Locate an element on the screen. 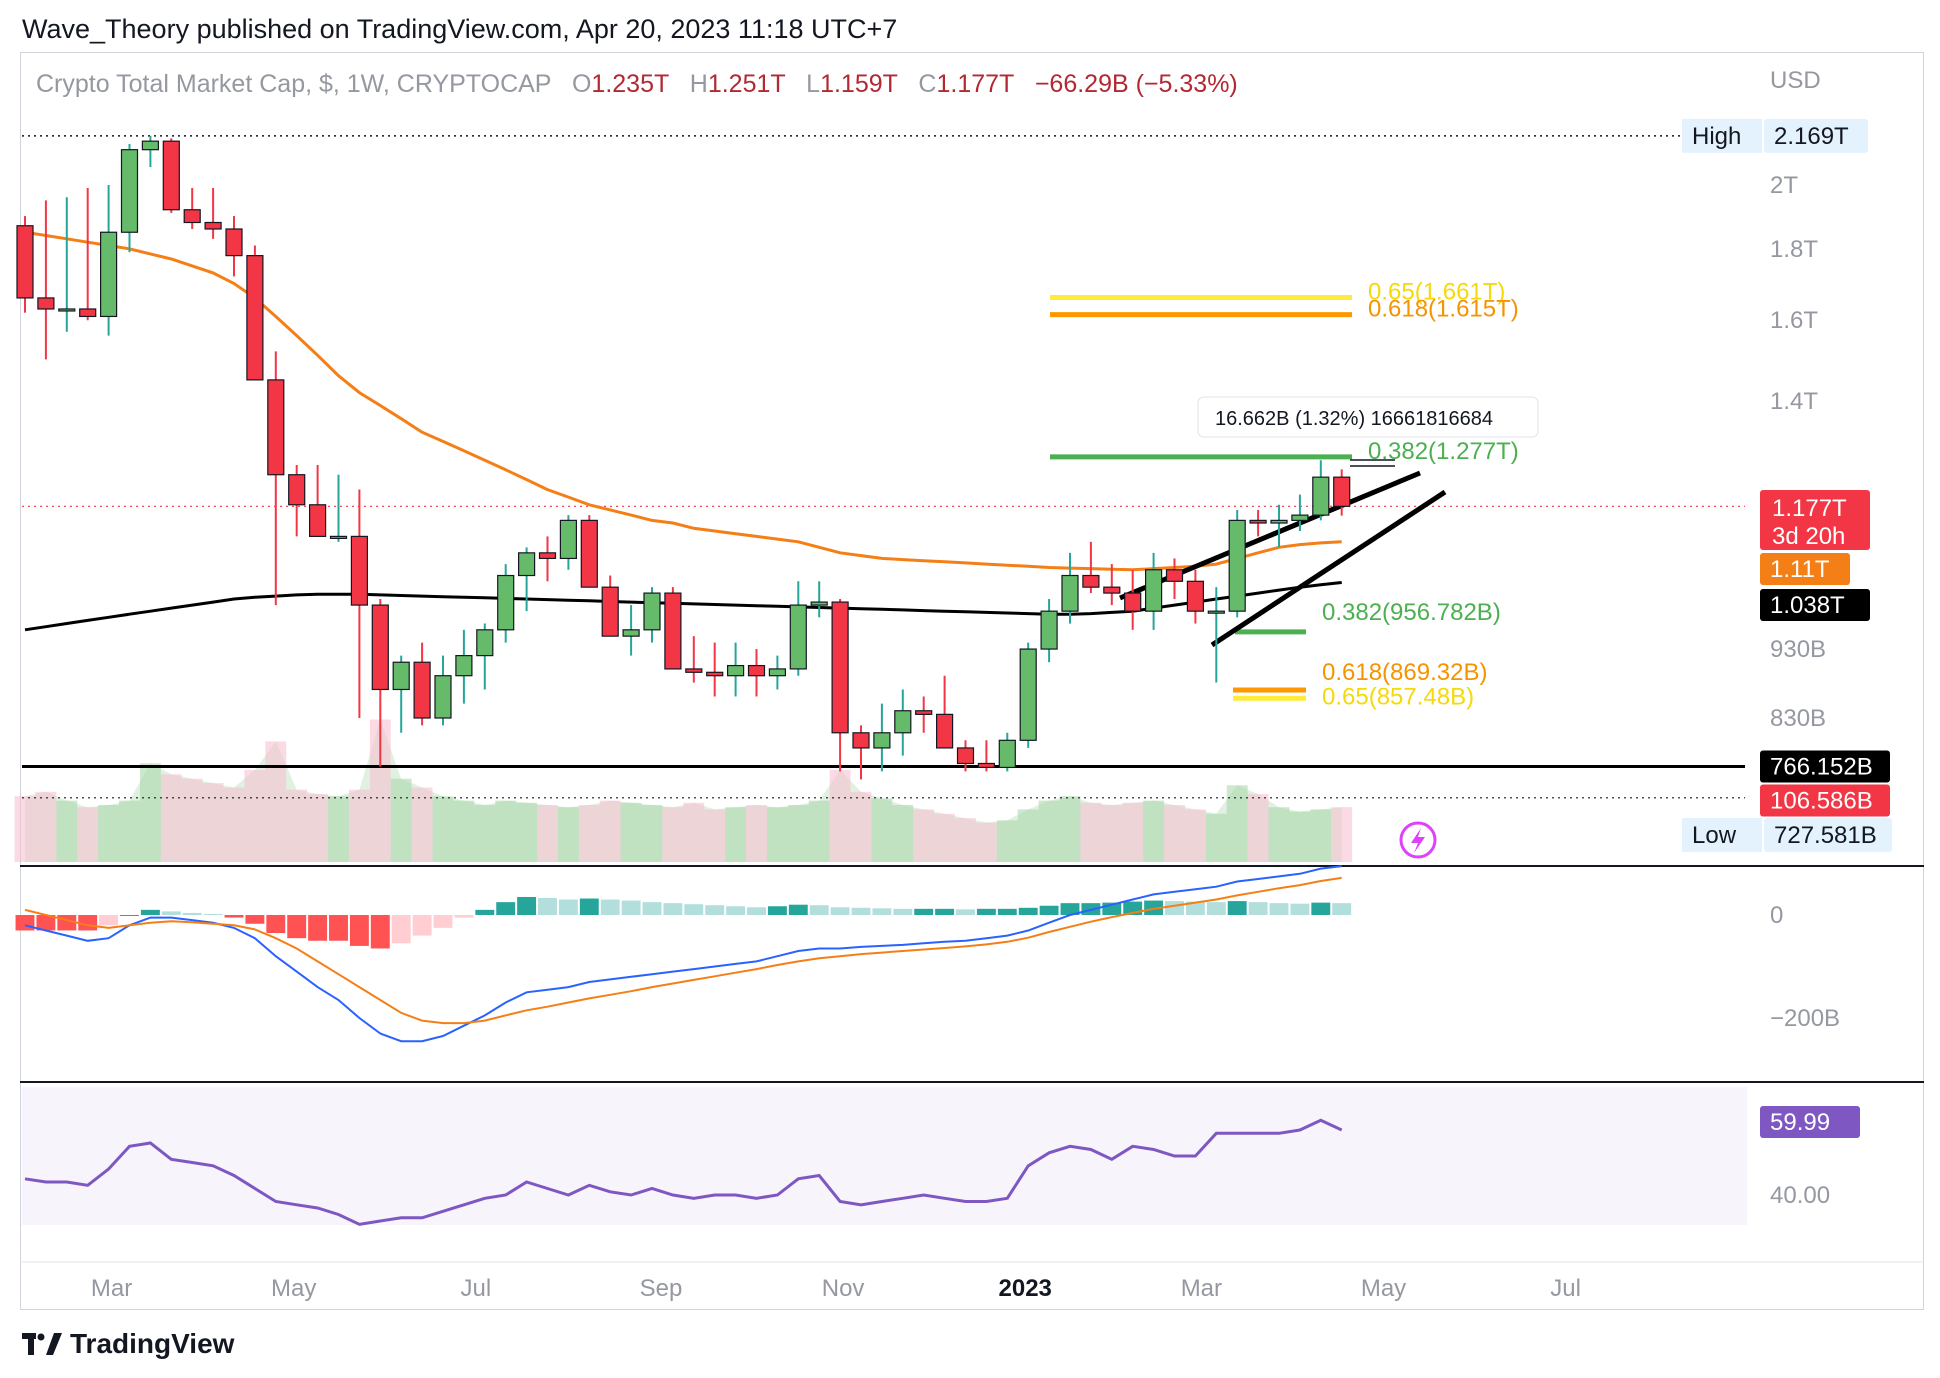 This screenshot has width=1940, height=1378. support-badge: 766.152B is located at coordinates (1821, 767).